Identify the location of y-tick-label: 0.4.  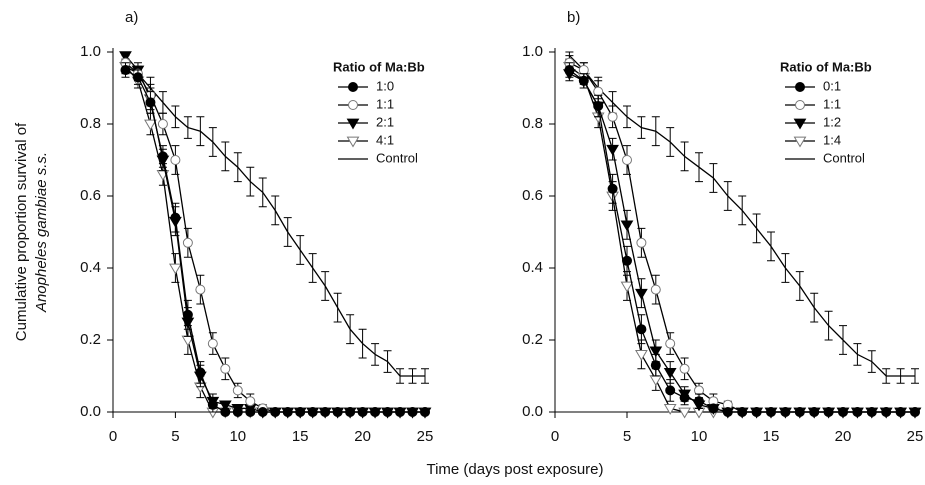
(532, 267).